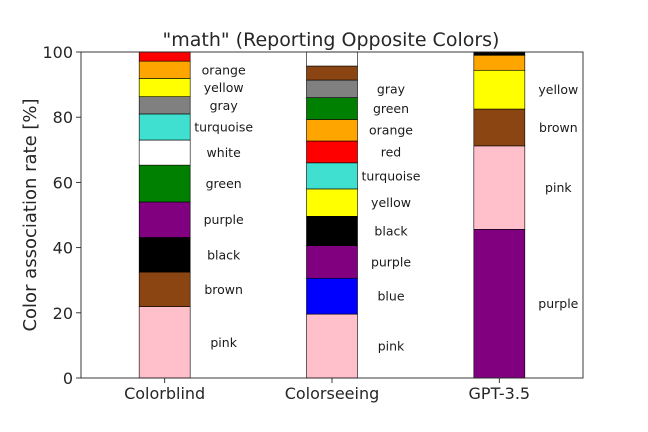 This screenshot has width=648, height=432. I want to click on bar-segment-colorseeing-pink, so click(332, 346).